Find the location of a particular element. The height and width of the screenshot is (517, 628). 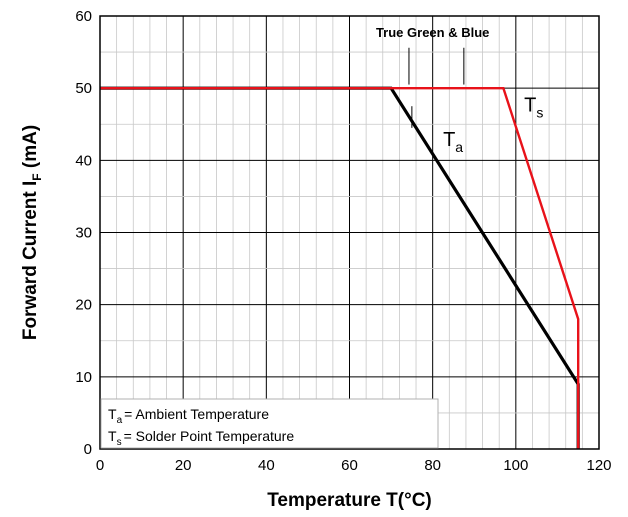

x-tick-label: 120 is located at coordinates (598, 465).